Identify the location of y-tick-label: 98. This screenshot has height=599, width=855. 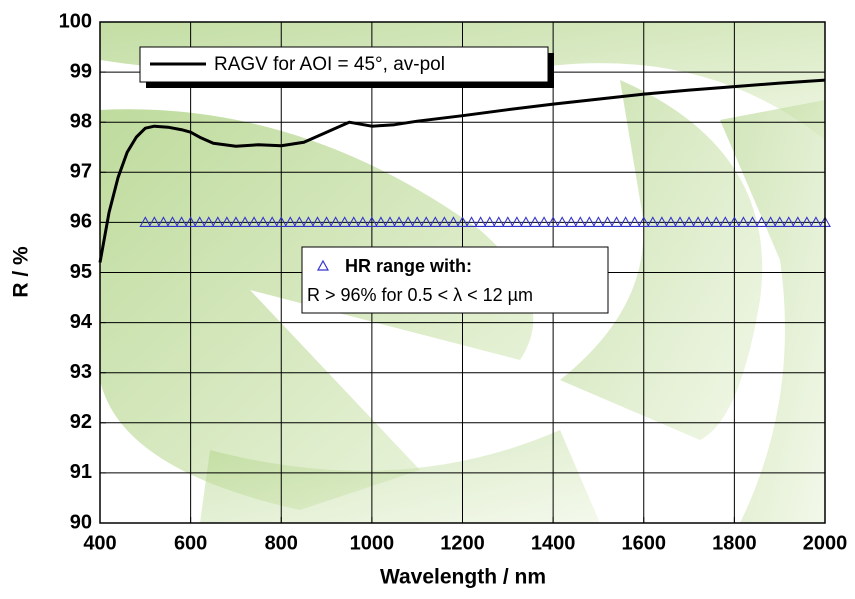
(81, 121).